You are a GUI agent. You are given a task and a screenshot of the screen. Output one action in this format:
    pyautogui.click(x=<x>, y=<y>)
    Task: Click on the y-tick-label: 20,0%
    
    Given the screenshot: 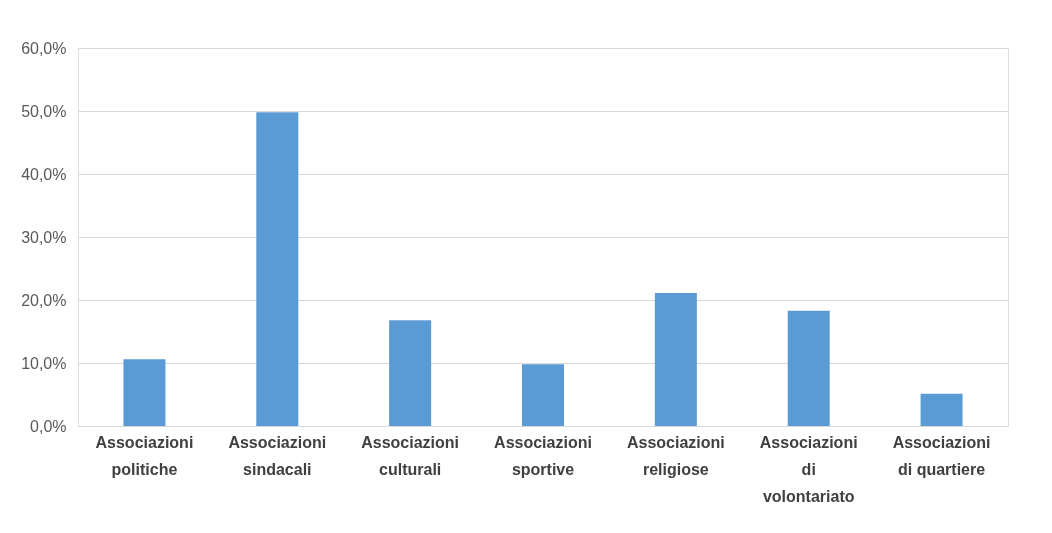 What is the action you would take?
    pyautogui.click(x=44, y=300)
    